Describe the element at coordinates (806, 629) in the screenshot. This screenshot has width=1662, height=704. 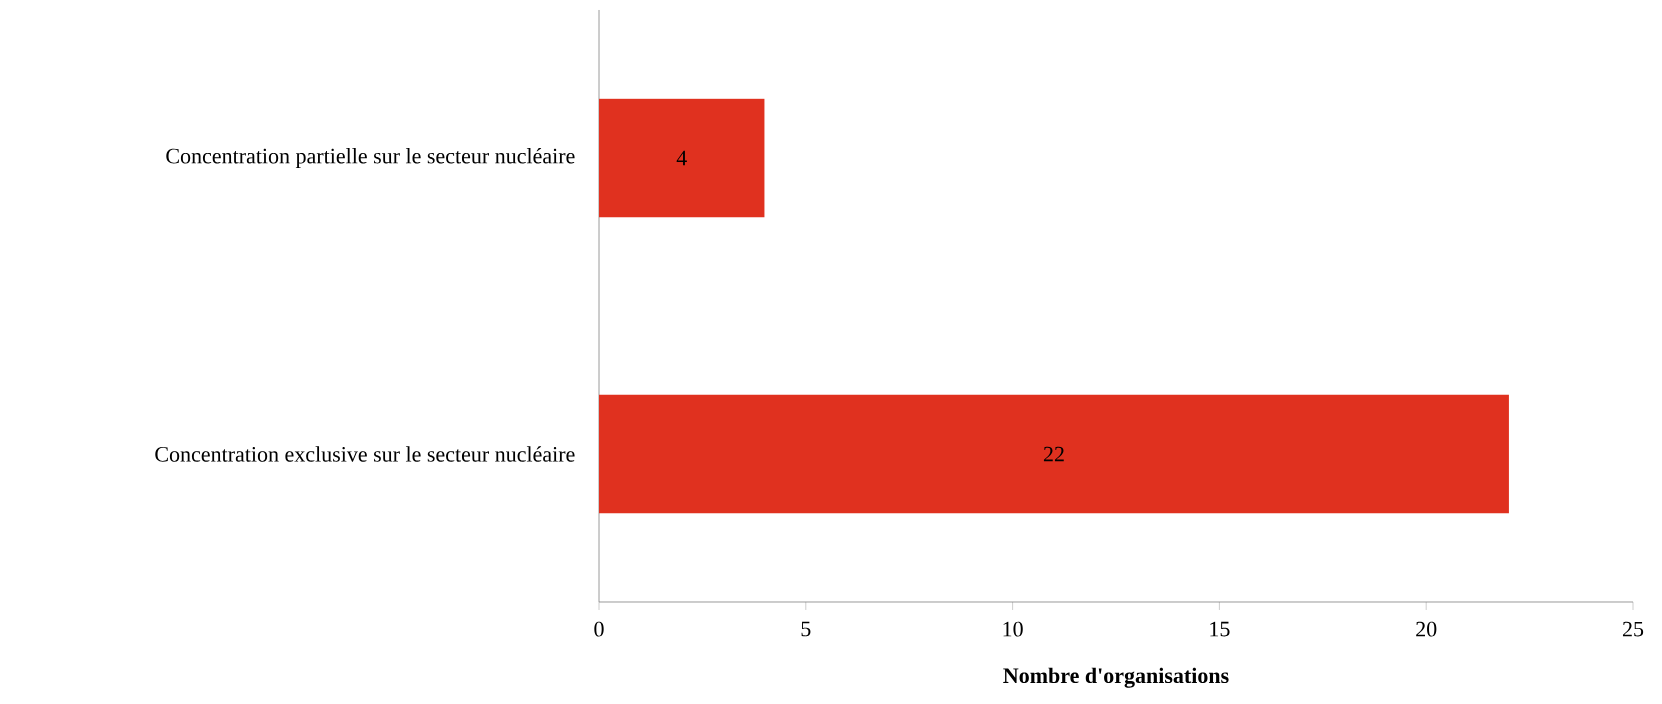
I see `x-tick-label: 5` at that location.